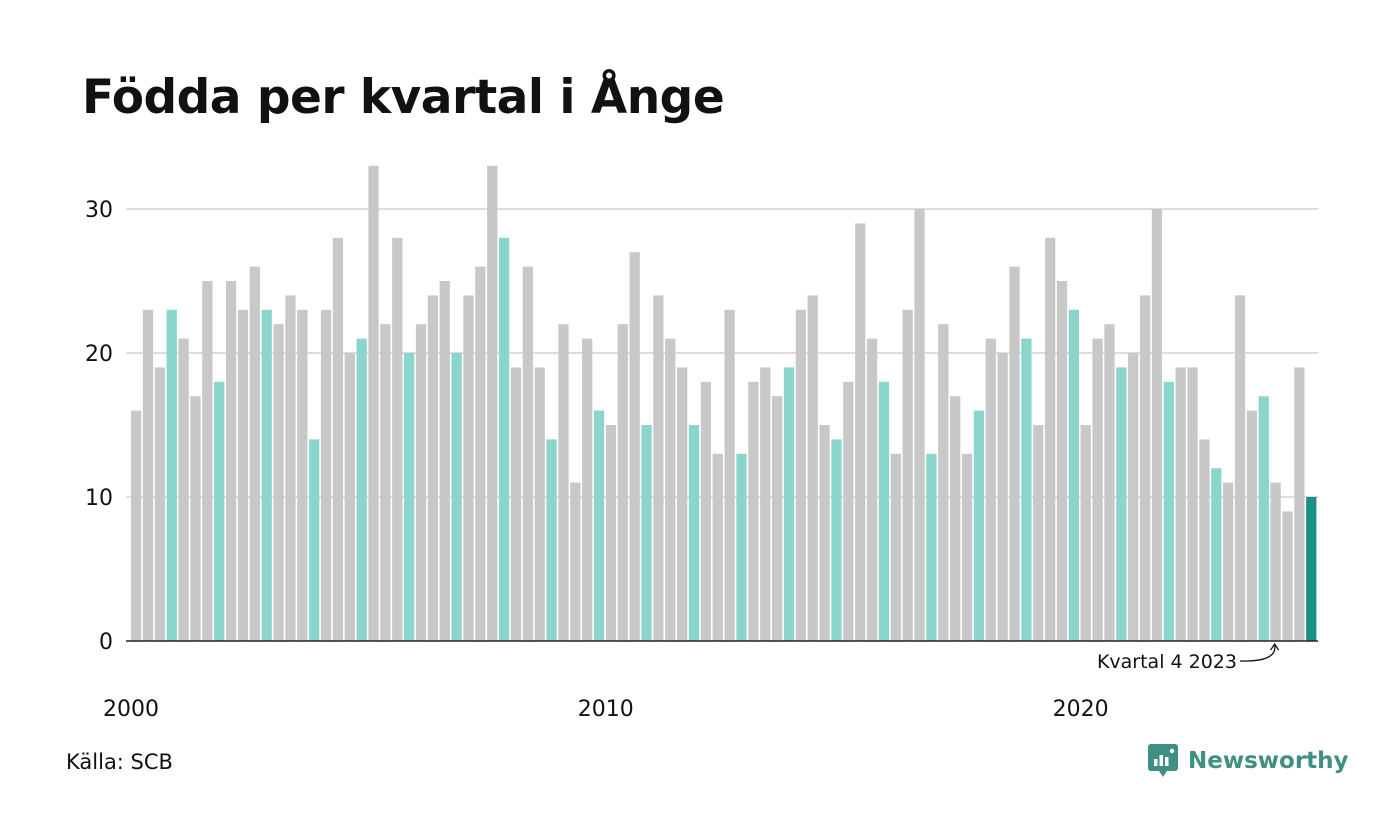  I want to click on y-tick-label: 30, so click(99, 210).